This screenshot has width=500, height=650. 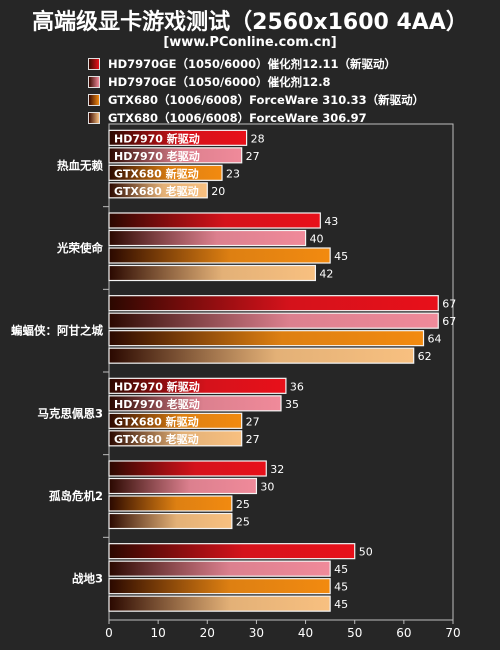 What do you see at coordinates (326, 274) in the screenshot?
I see `bar-value-label: 42` at bounding box center [326, 274].